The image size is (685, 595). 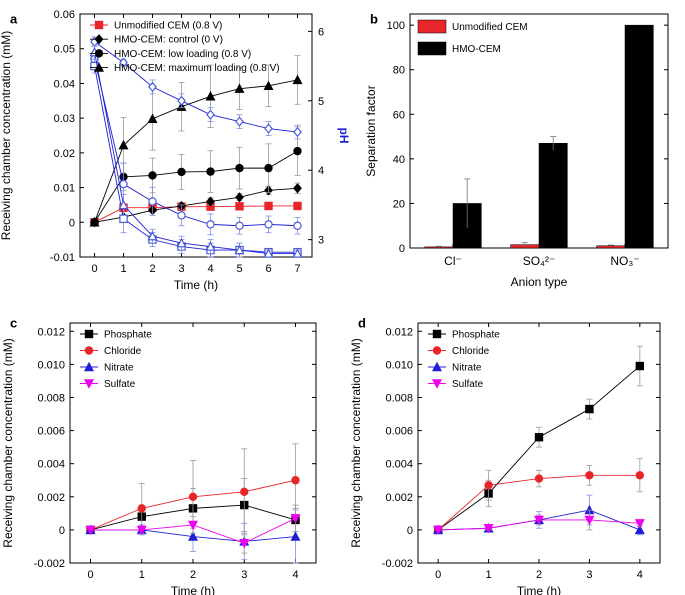 What do you see at coordinates (344, 136) in the screenshot?
I see `y2-axis-label: pH` at bounding box center [344, 136].